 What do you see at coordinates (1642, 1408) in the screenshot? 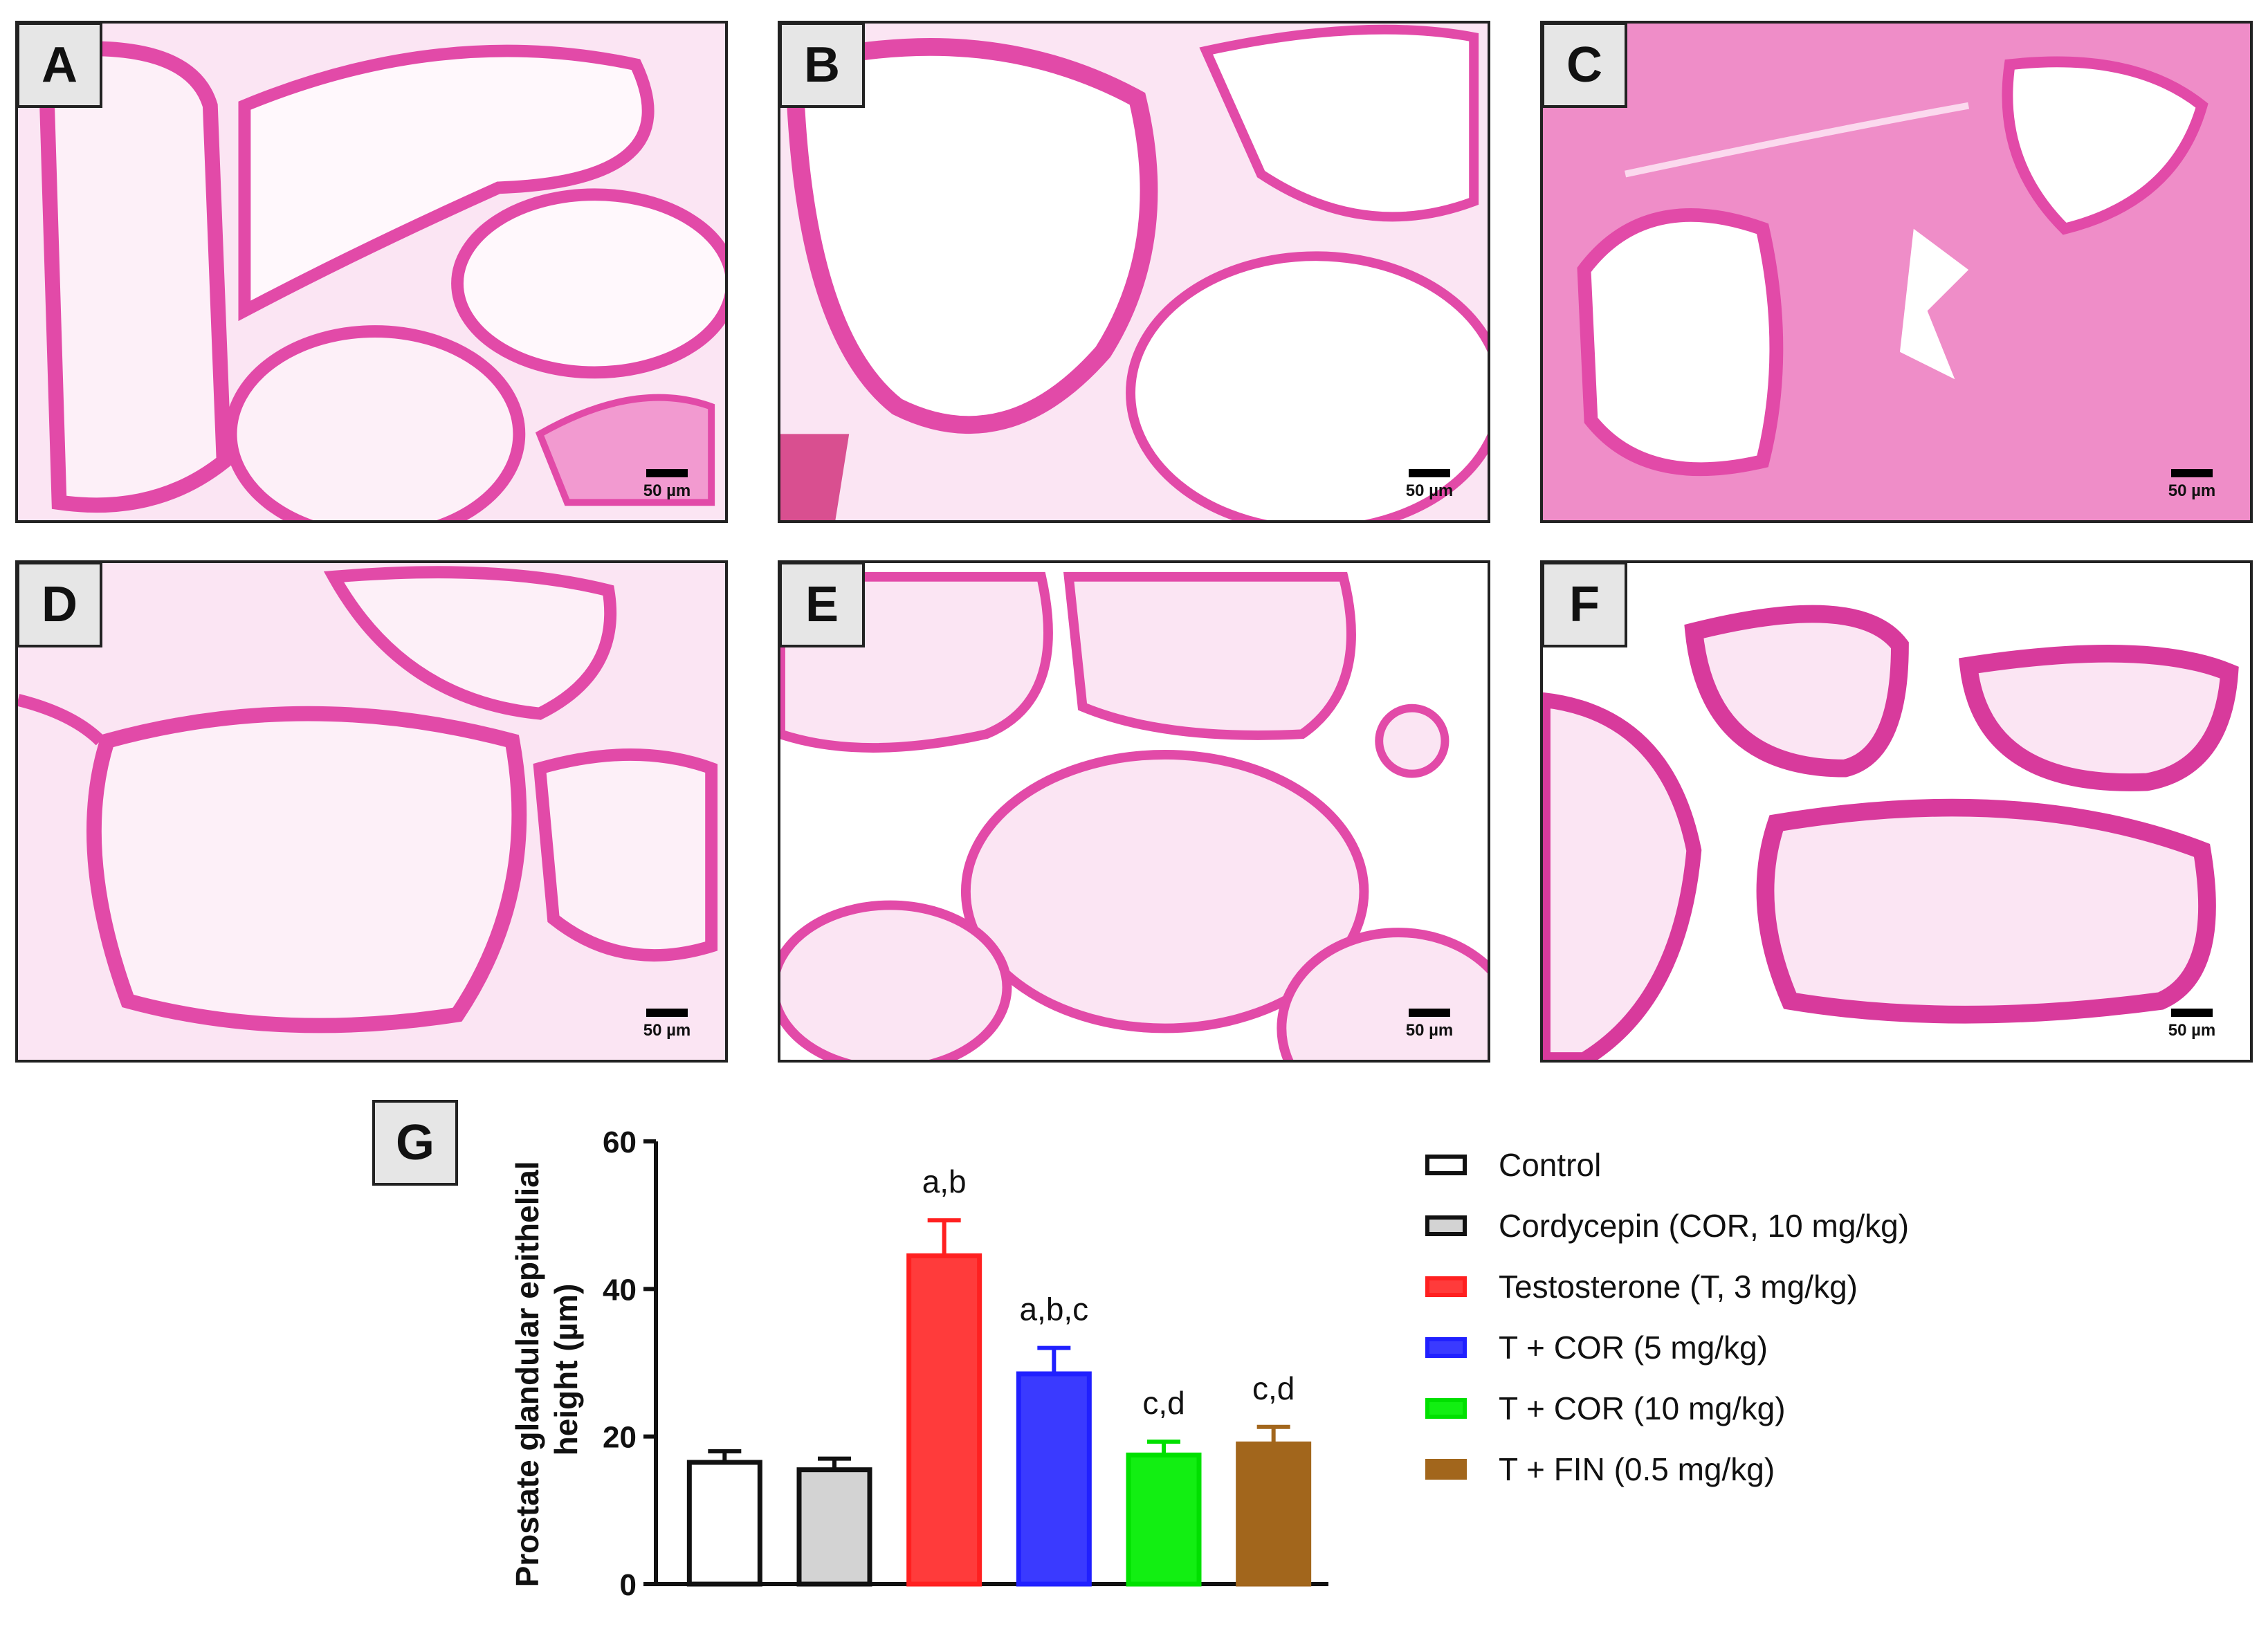
I see `legend-label: T + COR (10 mg/kg)` at bounding box center [1642, 1408].